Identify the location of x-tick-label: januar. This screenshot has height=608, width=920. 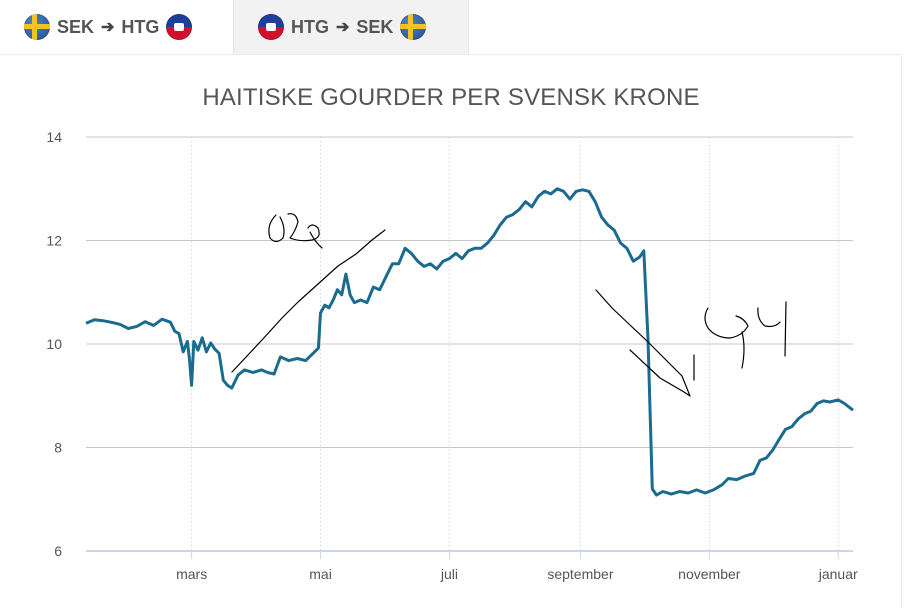
(838, 574).